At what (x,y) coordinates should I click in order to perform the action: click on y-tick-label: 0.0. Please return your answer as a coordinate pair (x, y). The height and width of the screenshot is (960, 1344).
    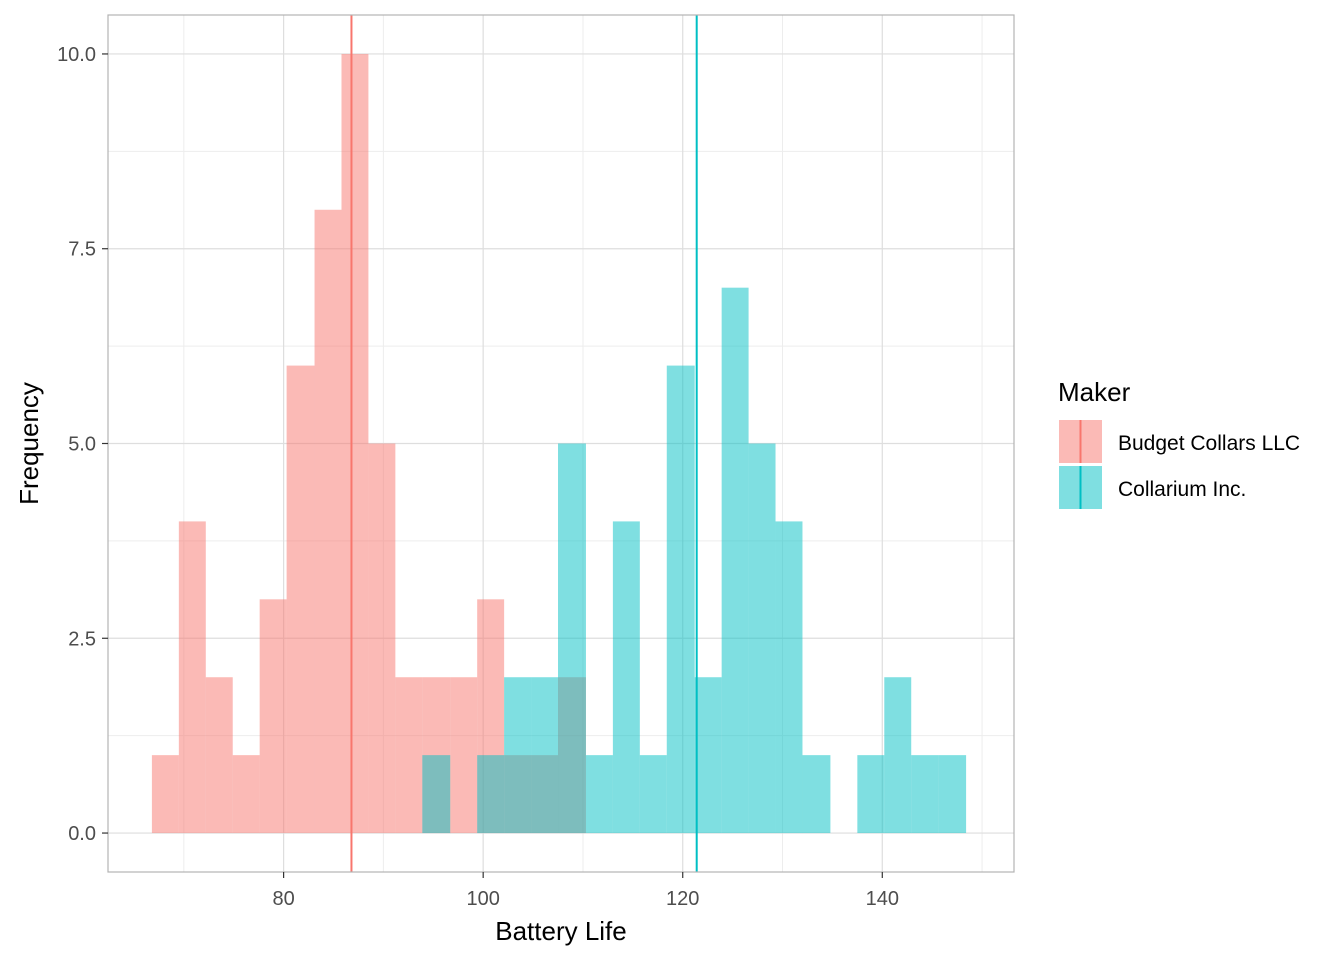
    Looking at the image, I should click on (82, 834).